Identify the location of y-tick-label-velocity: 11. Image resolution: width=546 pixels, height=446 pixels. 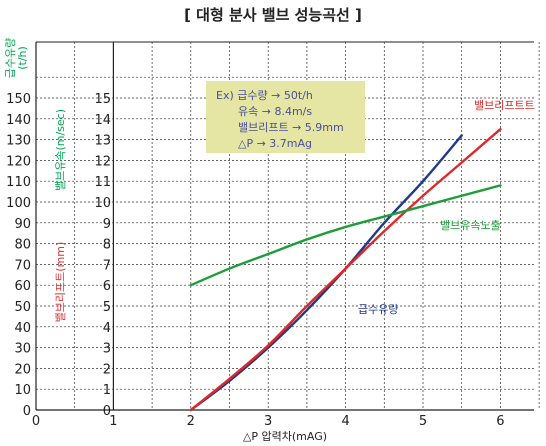
(102, 182).